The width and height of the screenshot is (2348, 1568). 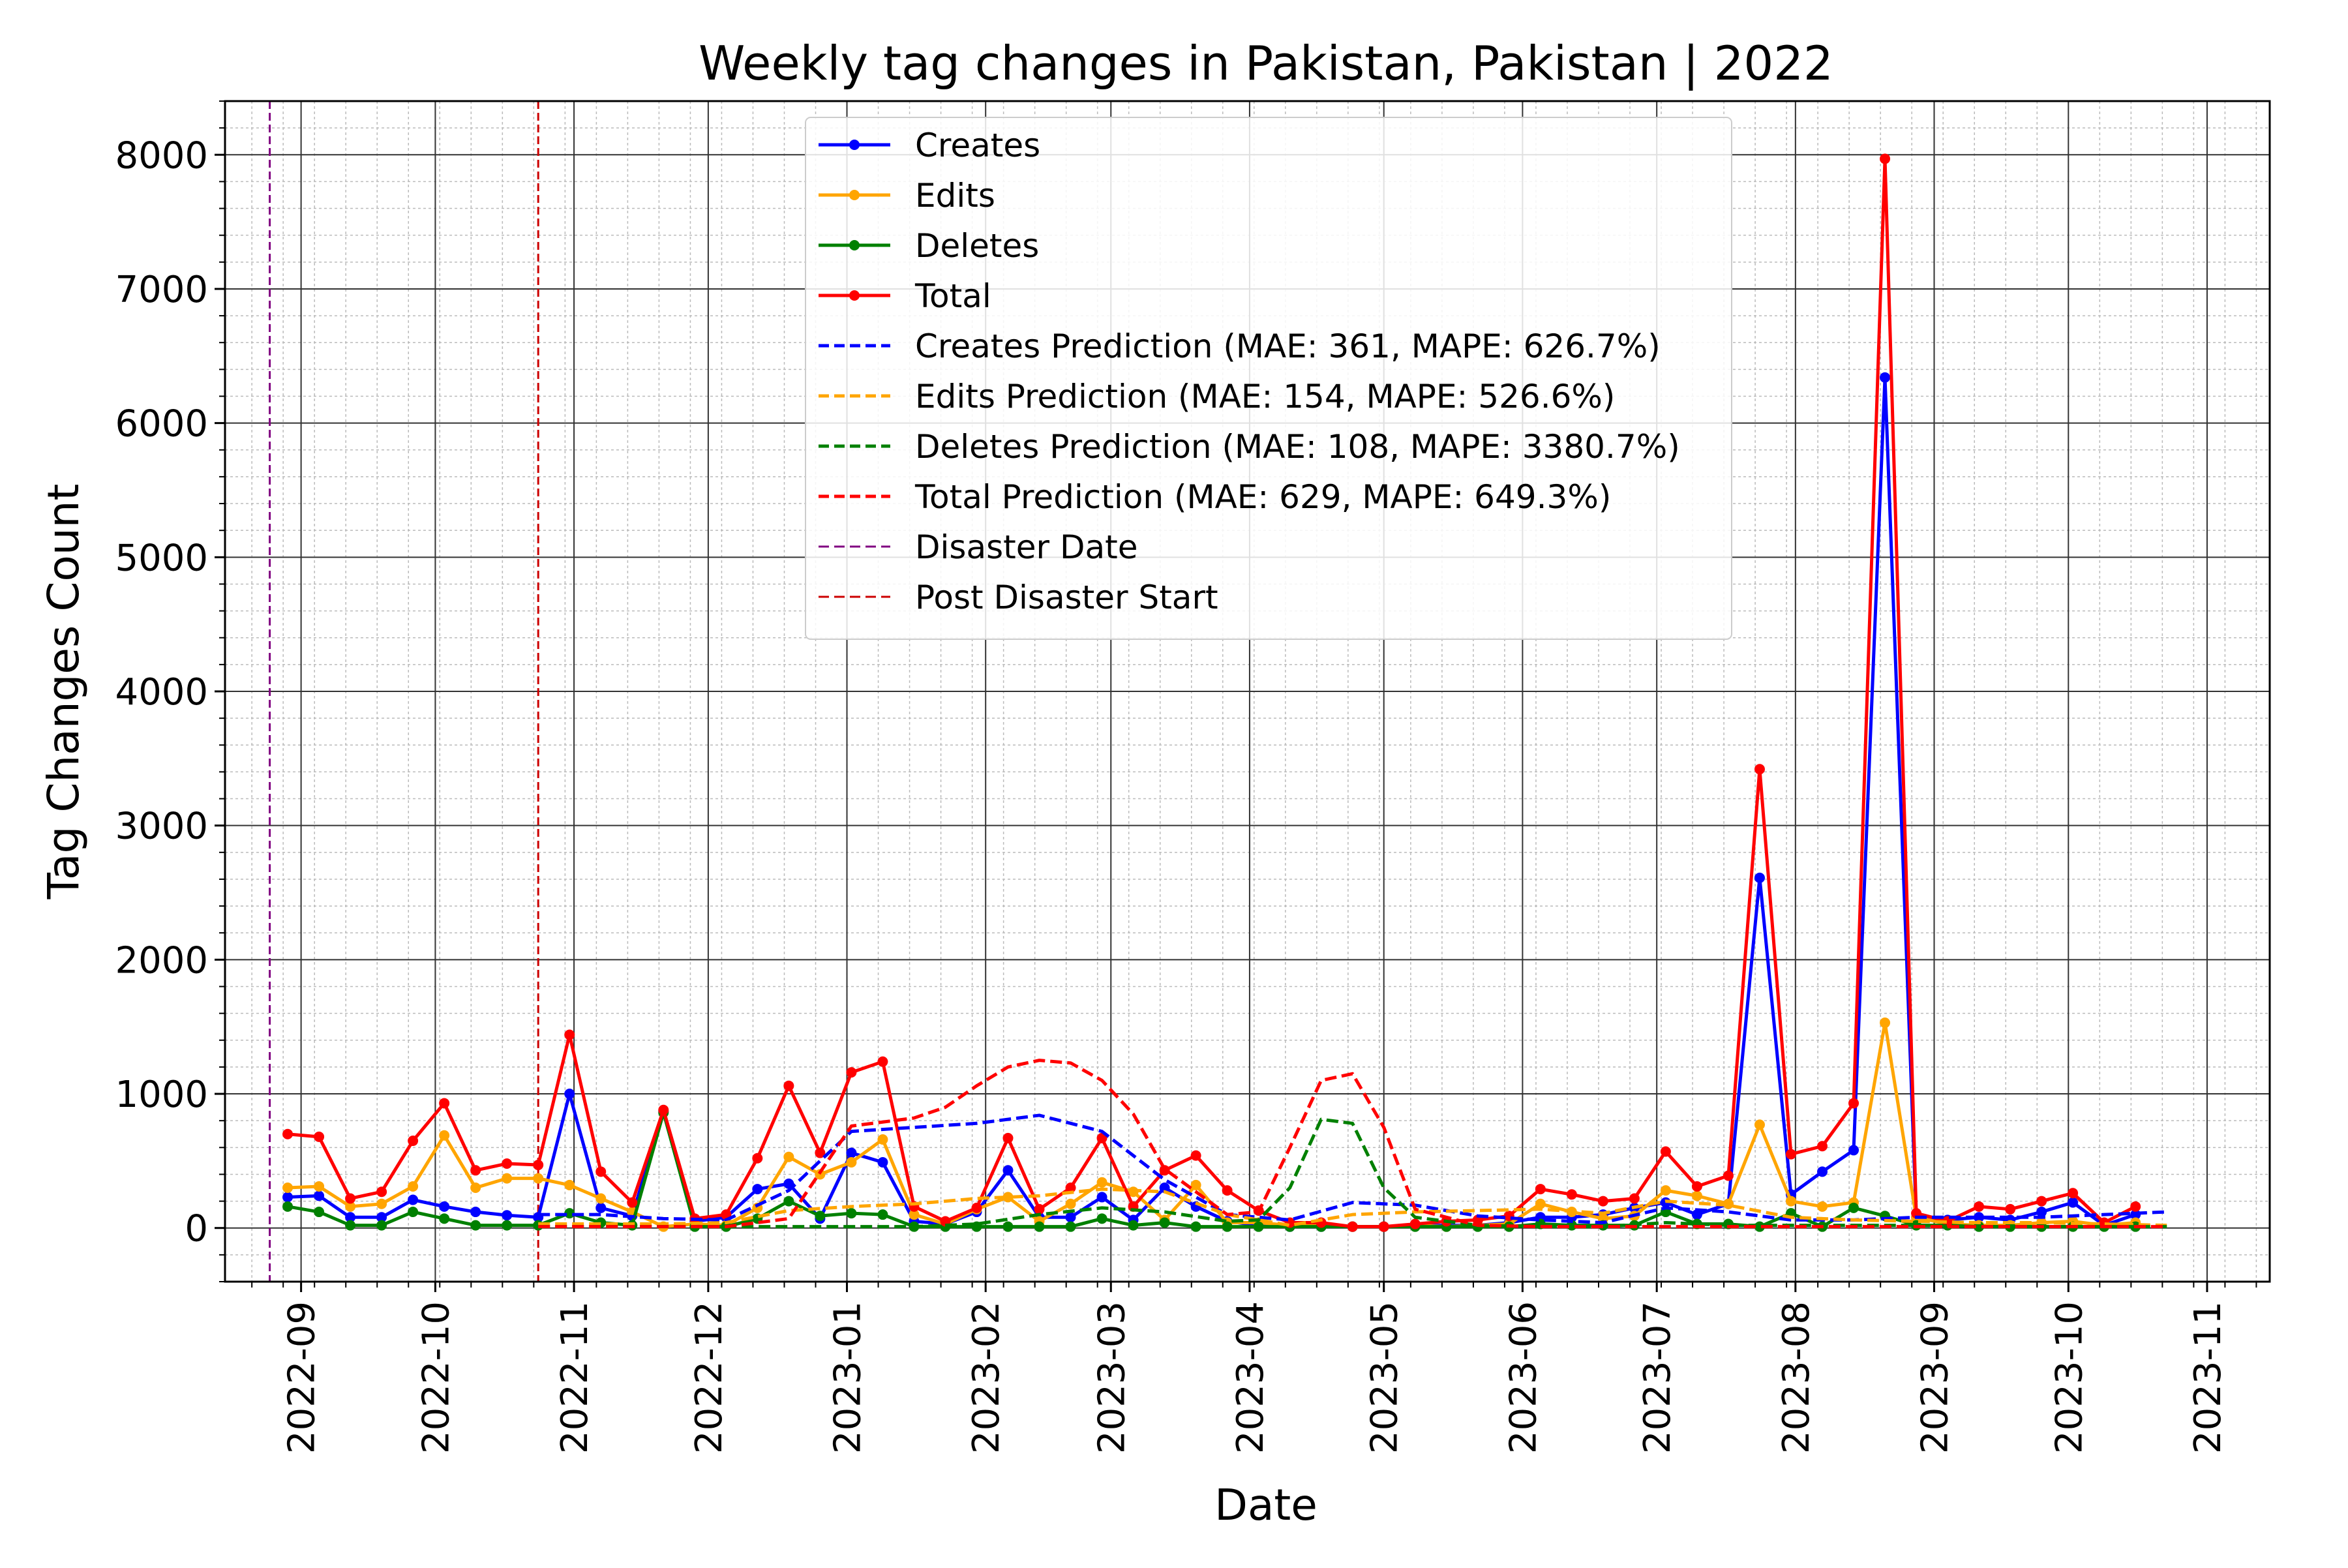 I want to click on x-tick-label: 2022-12, so click(x=709, y=1377).